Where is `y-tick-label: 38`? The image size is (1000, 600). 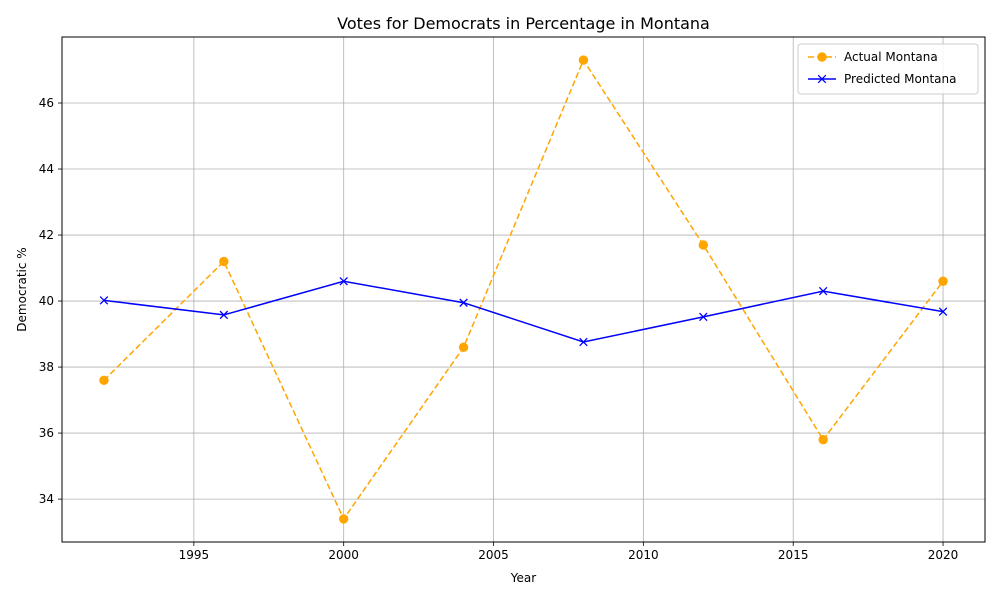
y-tick-label: 38 is located at coordinates (46, 367).